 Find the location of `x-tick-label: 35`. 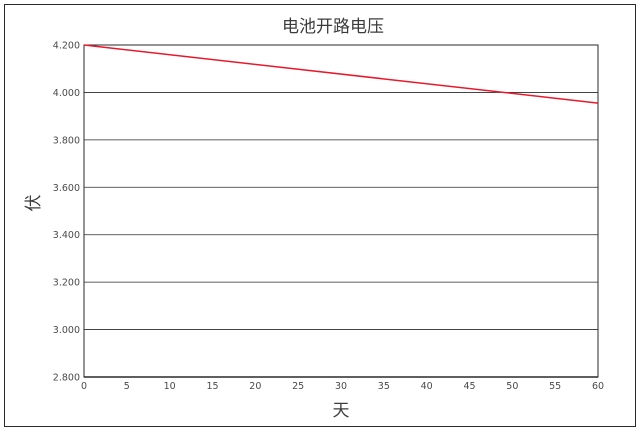

x-tick-label: 35 is located at coordinates (384, 386).